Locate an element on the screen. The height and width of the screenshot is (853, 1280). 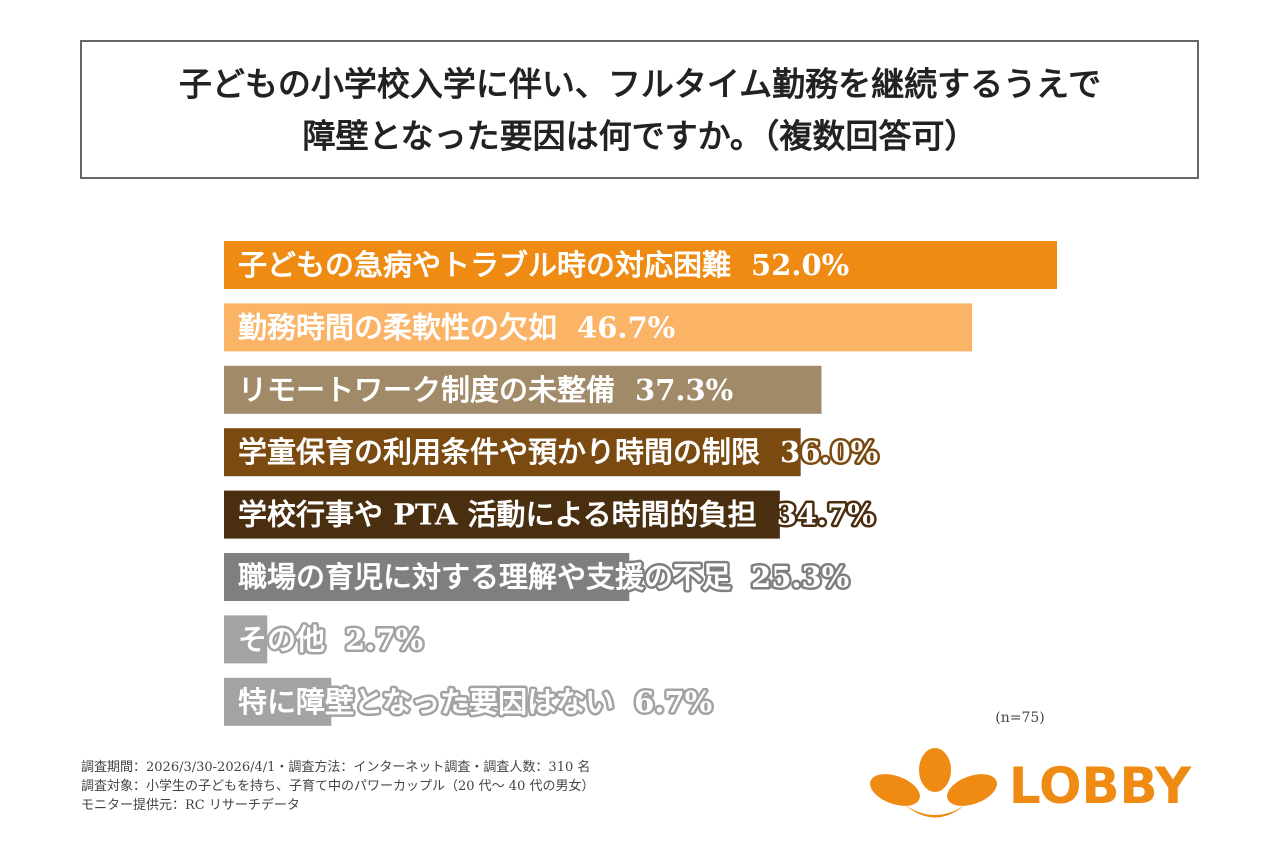
bar-label: 子どもの急病やトラブル時の対応困難 52.0% is located at coordinates (543, 265).